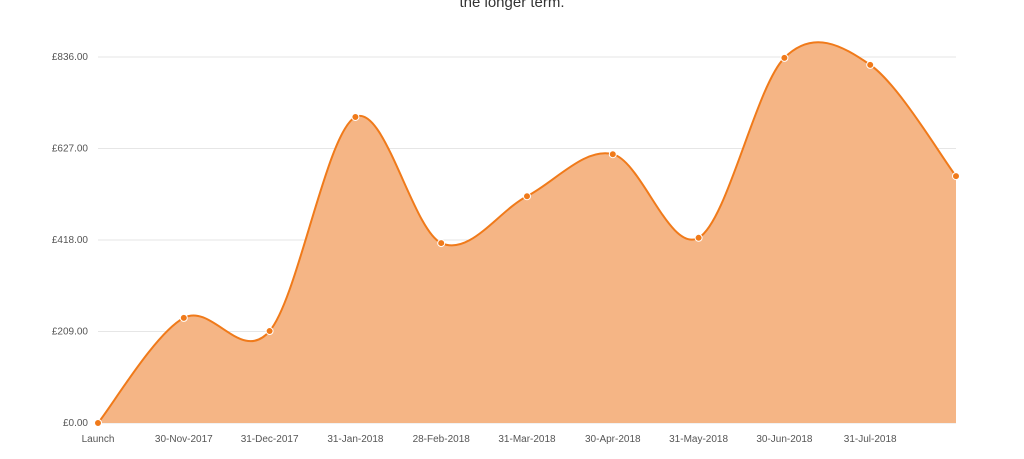 This screenshot has height=459, width=1024. Describe the element at coordinates (70, 332) in the screenshot. I see `y-tick-label: £209.00` at that location.